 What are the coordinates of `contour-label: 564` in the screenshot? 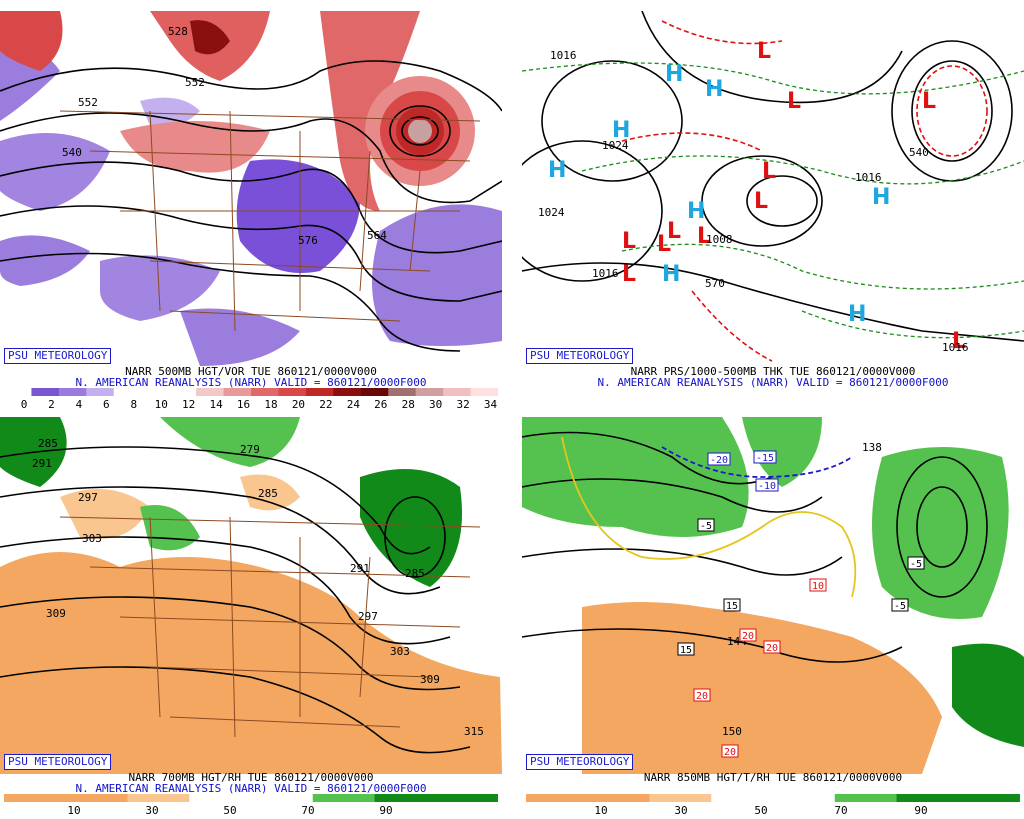 It's located at (377, 235).